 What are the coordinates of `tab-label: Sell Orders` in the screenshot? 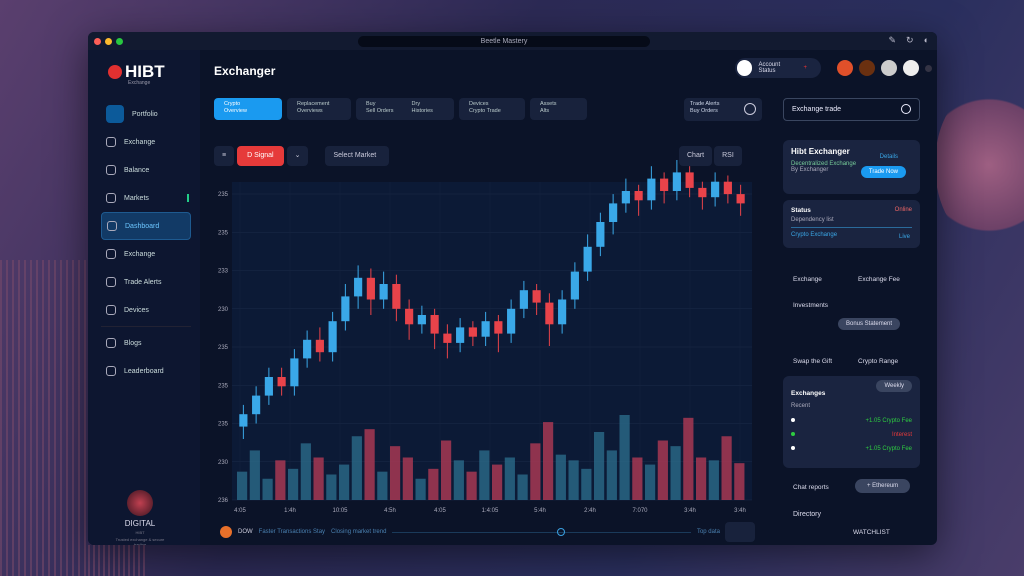 It's located at (380, 111).